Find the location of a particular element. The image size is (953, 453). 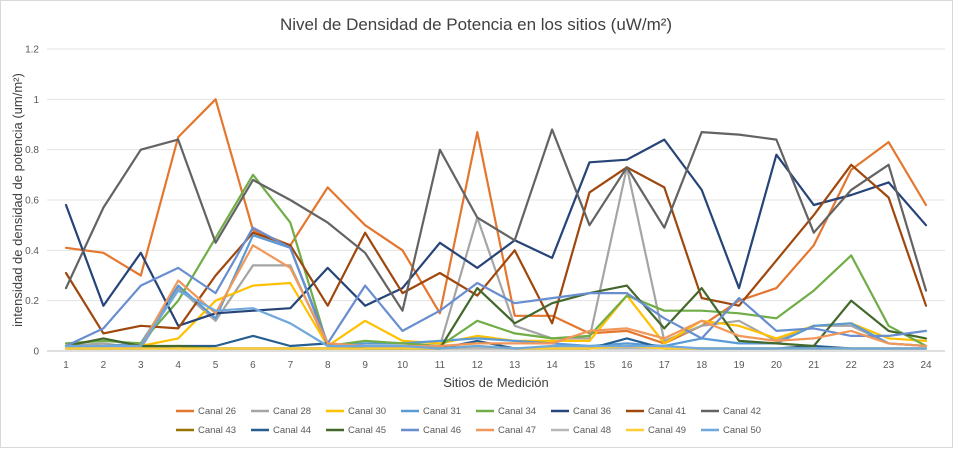

x-tick-label: 20 is located at coordinates (777, 365).